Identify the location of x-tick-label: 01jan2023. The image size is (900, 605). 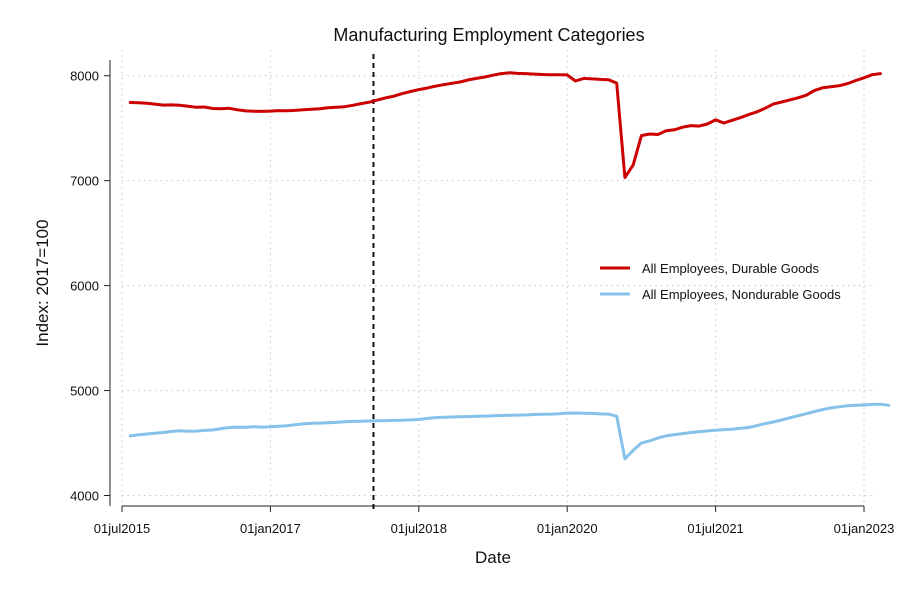
(864, 528).